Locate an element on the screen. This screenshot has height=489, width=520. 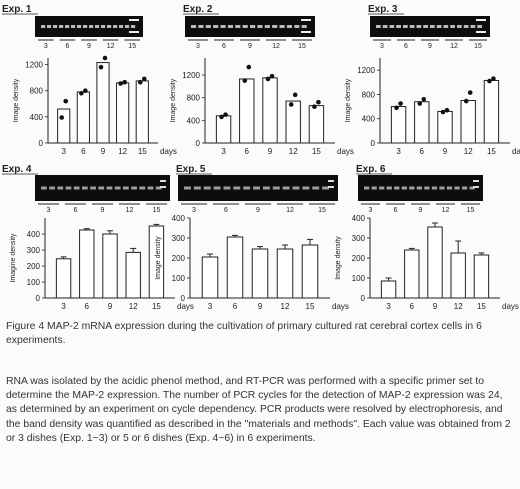
gel-lane-label: 6 is located at coordinates (406, 46).